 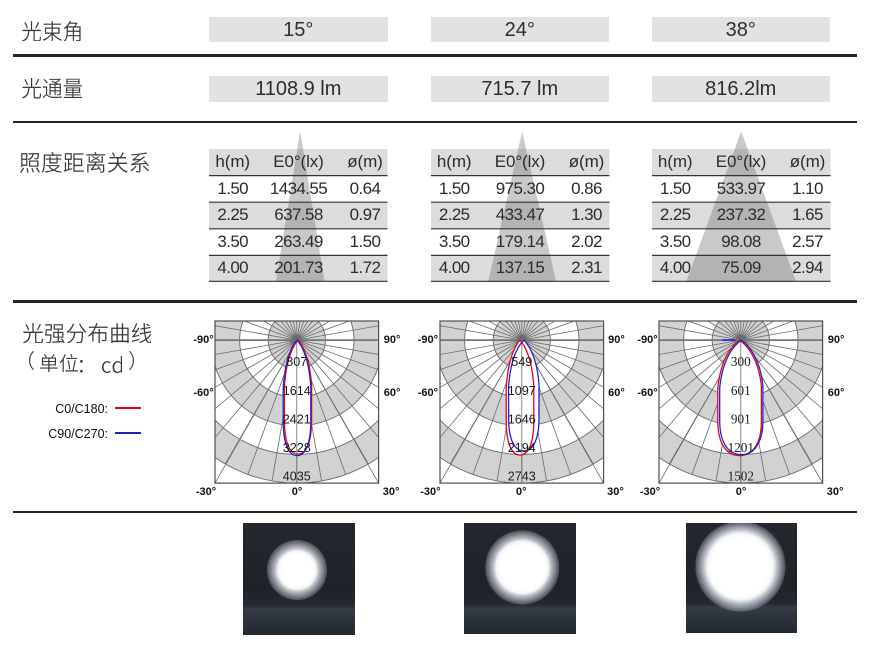 I want to click on svg-text: 3228, so click(x=297, y=448).